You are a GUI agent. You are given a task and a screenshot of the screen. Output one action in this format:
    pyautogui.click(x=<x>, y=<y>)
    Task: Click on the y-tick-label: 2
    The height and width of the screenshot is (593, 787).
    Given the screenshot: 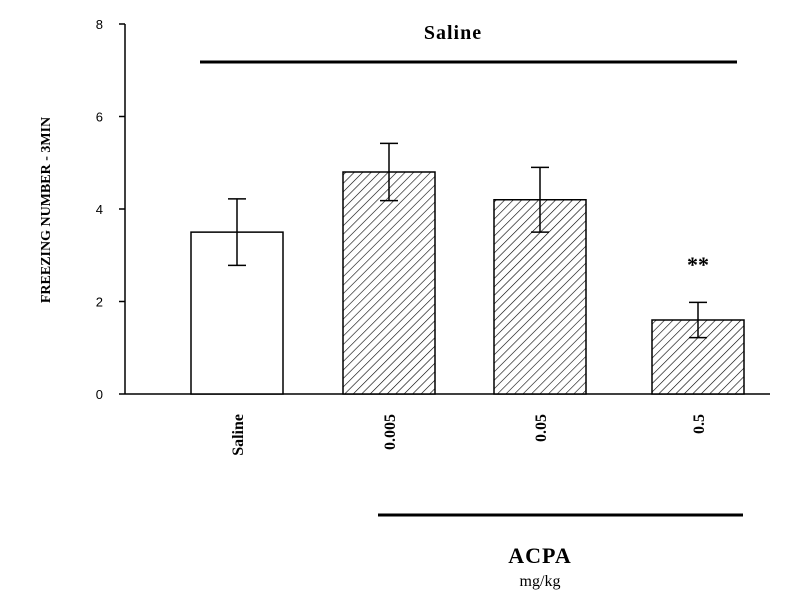 What is the action you would take?
    pyautogui.click(x=99, y=302)
    